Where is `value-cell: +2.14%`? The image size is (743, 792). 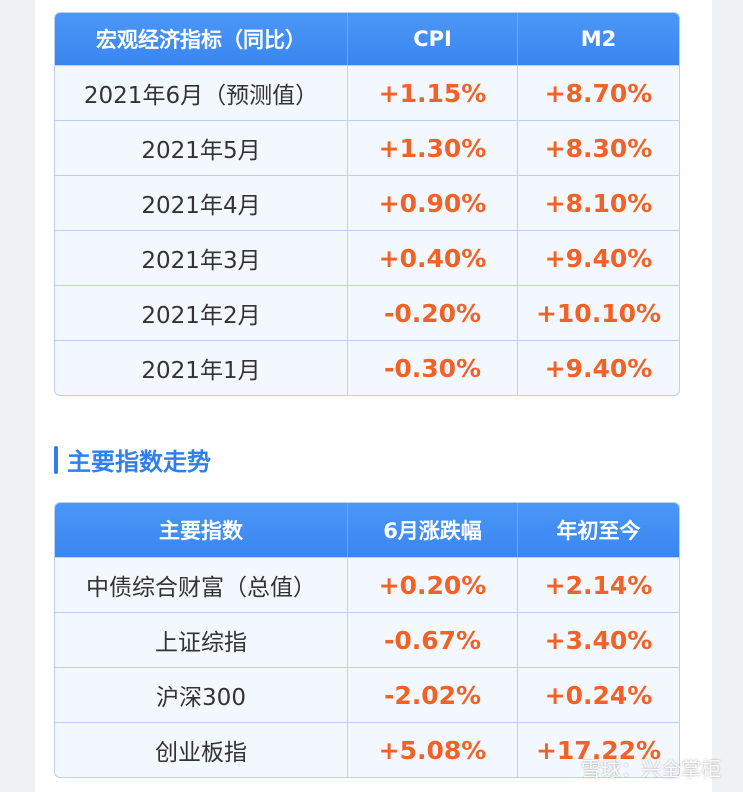 value-cell: +2.14% is located at coordinates (598, 585).